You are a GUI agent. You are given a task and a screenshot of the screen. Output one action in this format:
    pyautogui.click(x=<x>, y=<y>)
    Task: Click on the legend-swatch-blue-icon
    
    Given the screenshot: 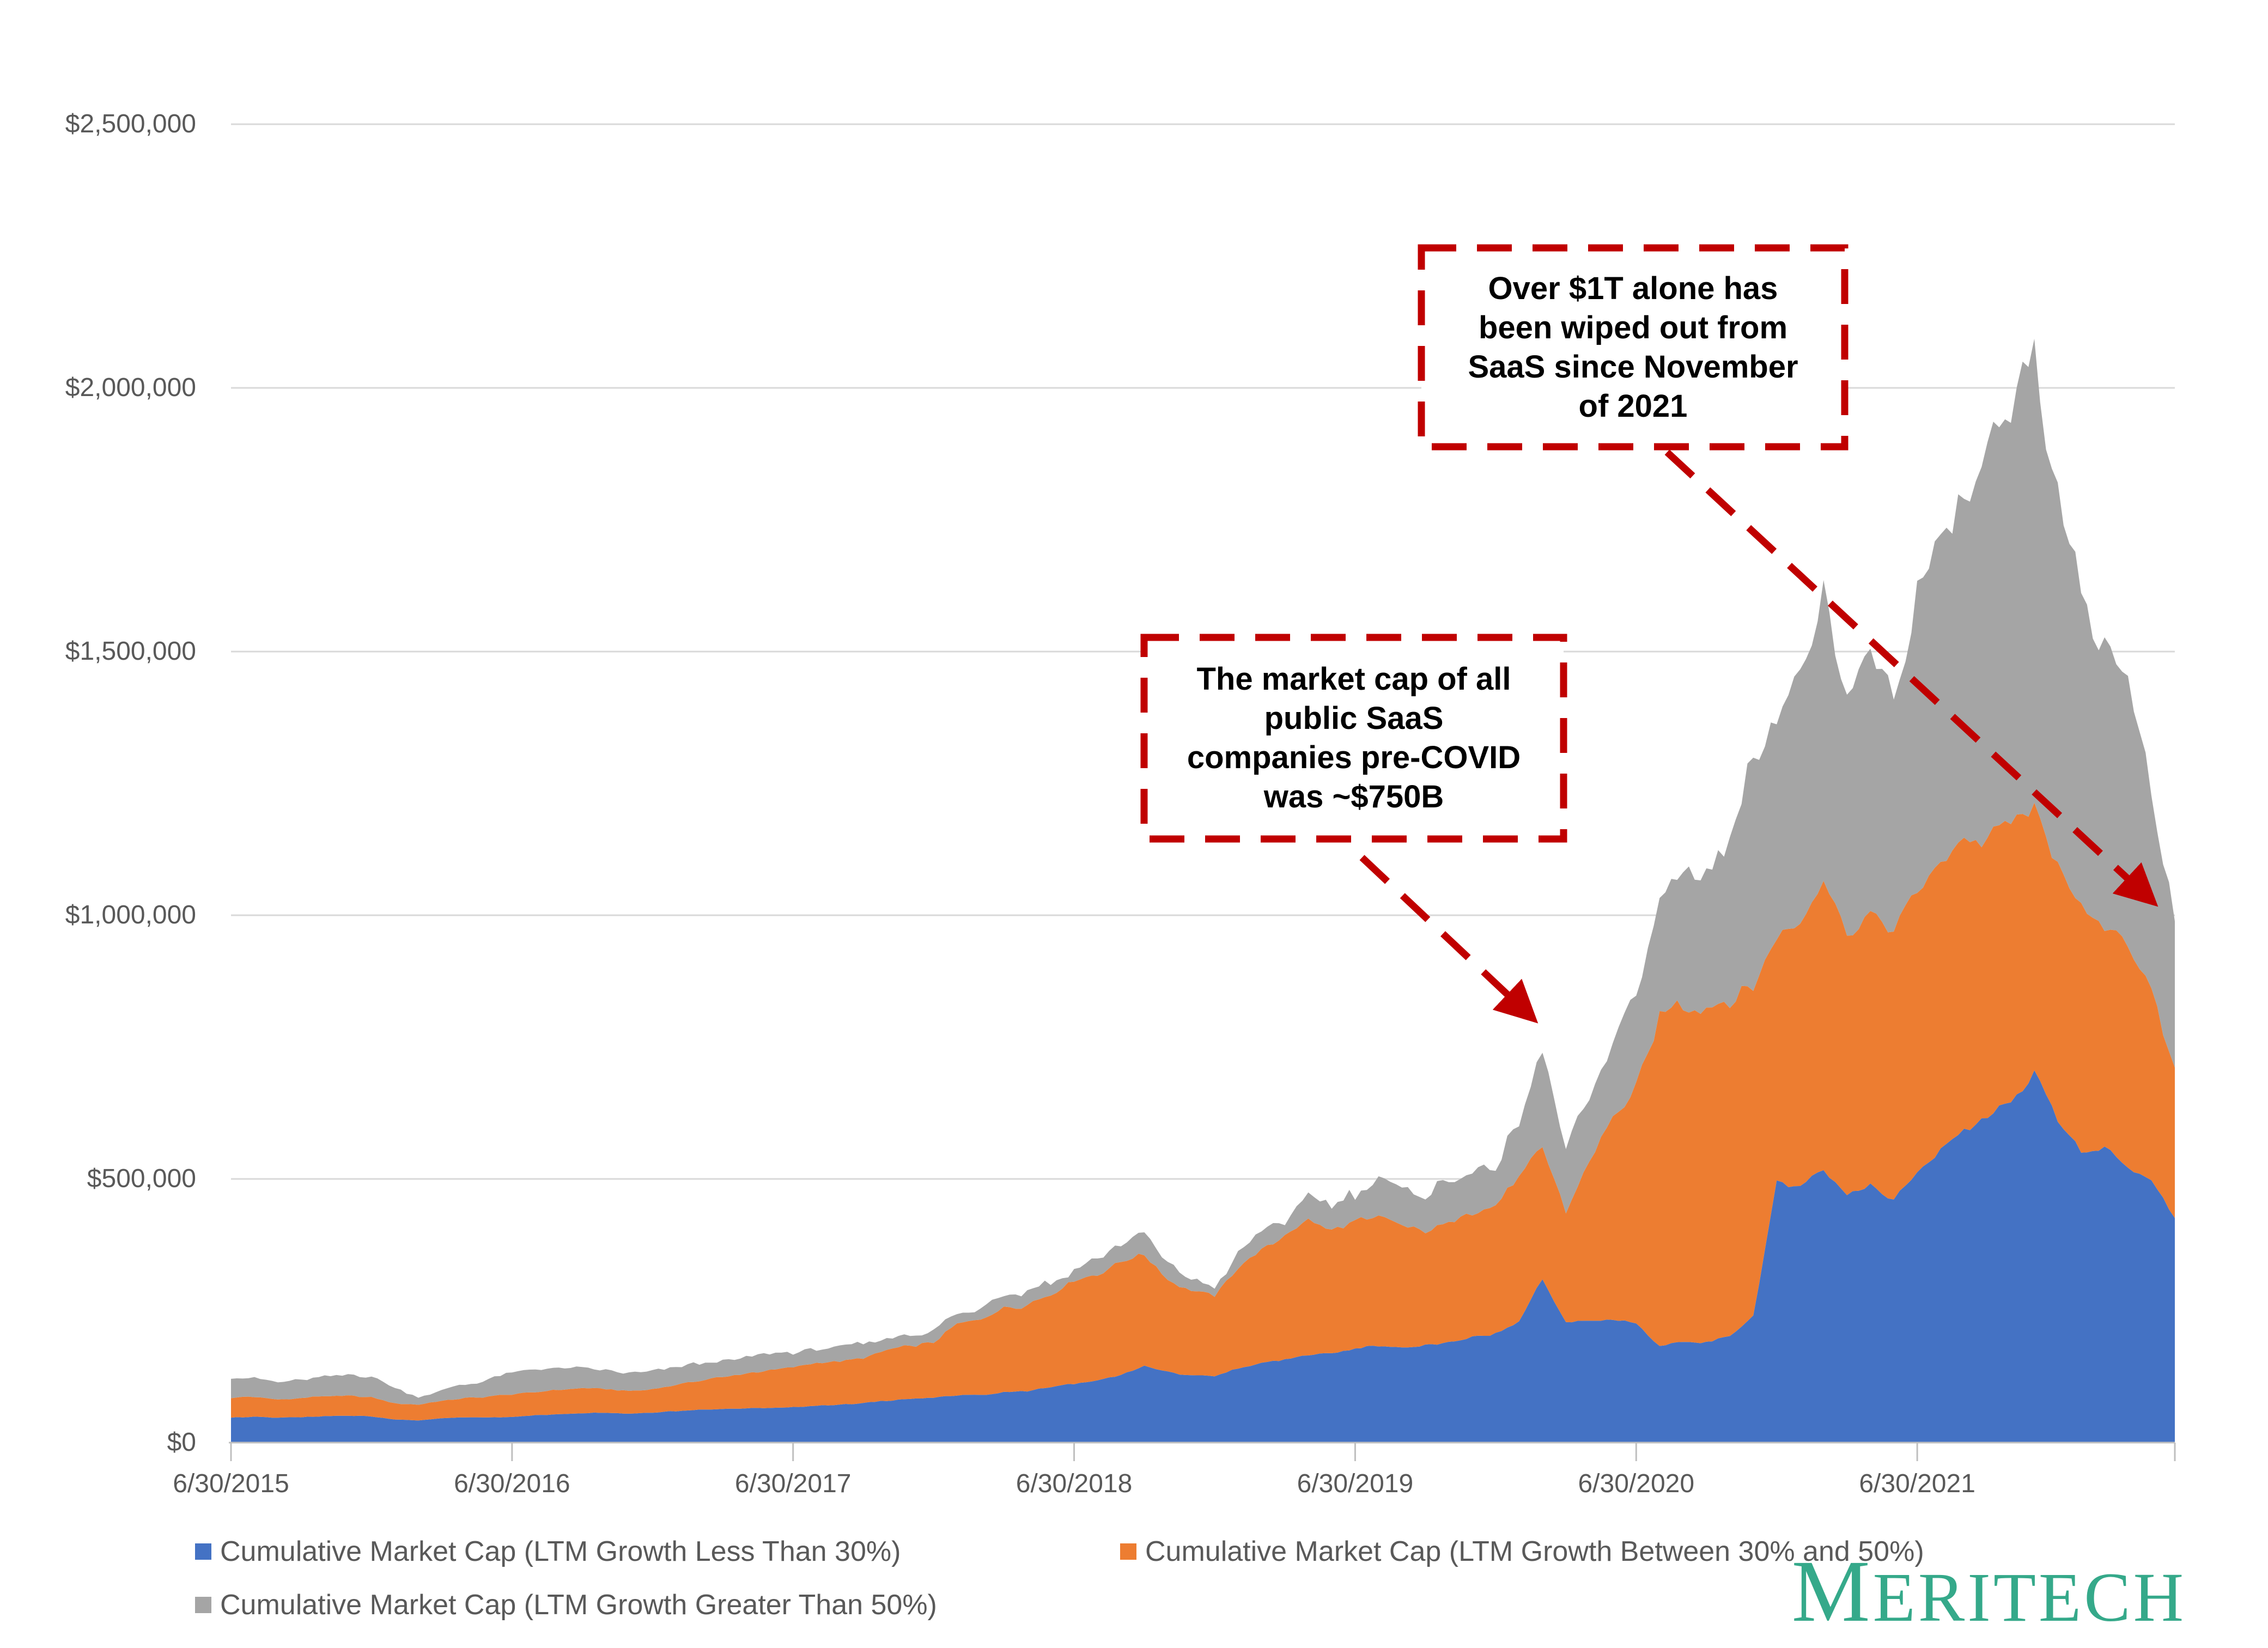 What is the action you would take?
    pyautogui.click(x=203, y=1552)
    